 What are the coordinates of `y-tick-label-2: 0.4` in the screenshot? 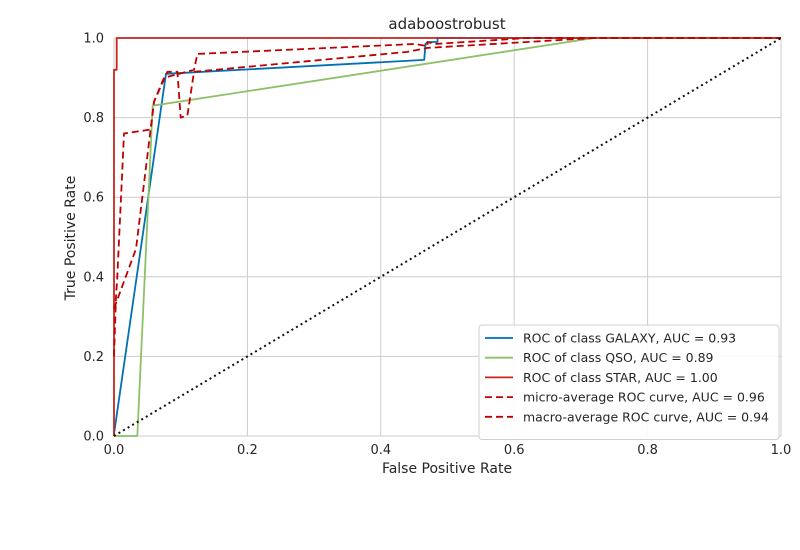 It's located at (93, 277).